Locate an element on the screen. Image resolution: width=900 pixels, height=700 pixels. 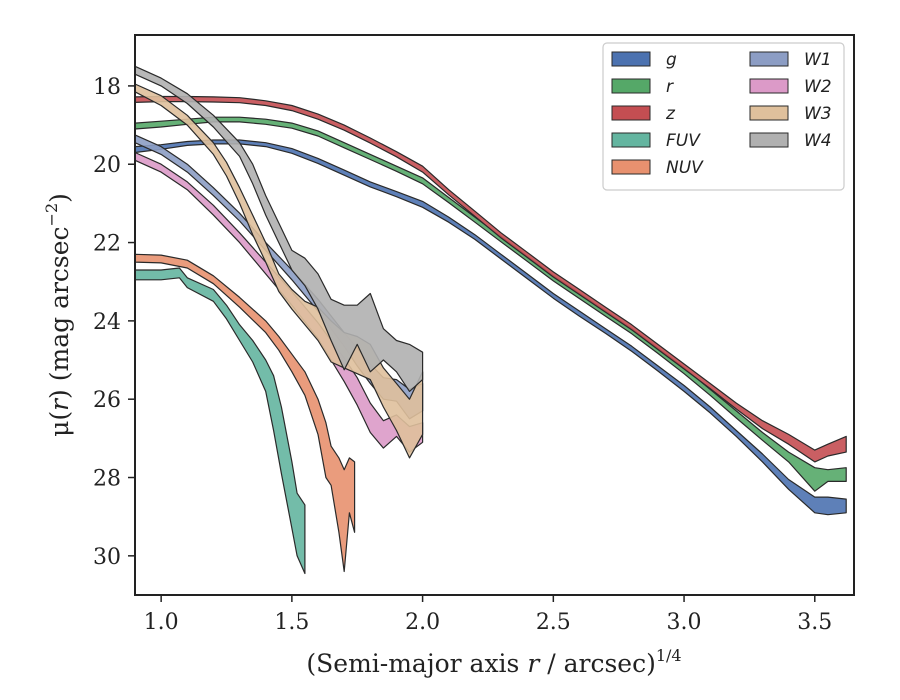
legend-label-r: r is located at coordinates (670, 87).